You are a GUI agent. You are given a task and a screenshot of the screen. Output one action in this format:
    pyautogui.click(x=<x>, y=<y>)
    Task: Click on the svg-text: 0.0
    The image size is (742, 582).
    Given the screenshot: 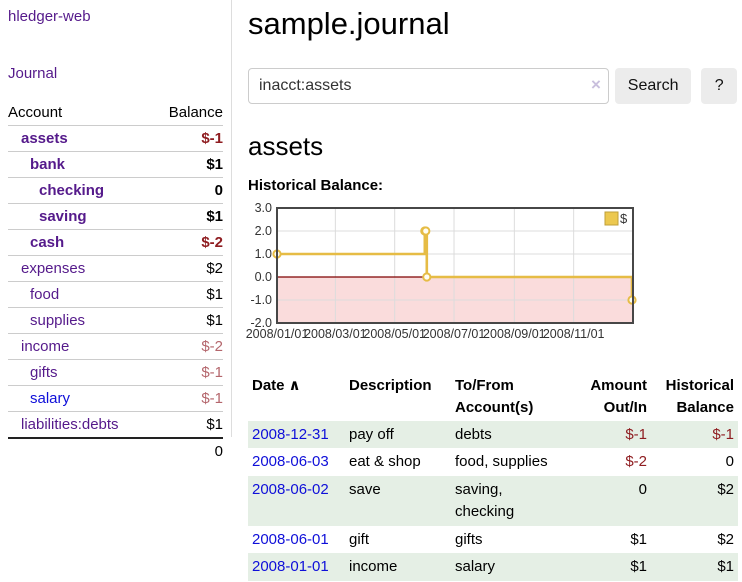 What is the action you would take?
    pyautogui.click(x=263, y=277)
    